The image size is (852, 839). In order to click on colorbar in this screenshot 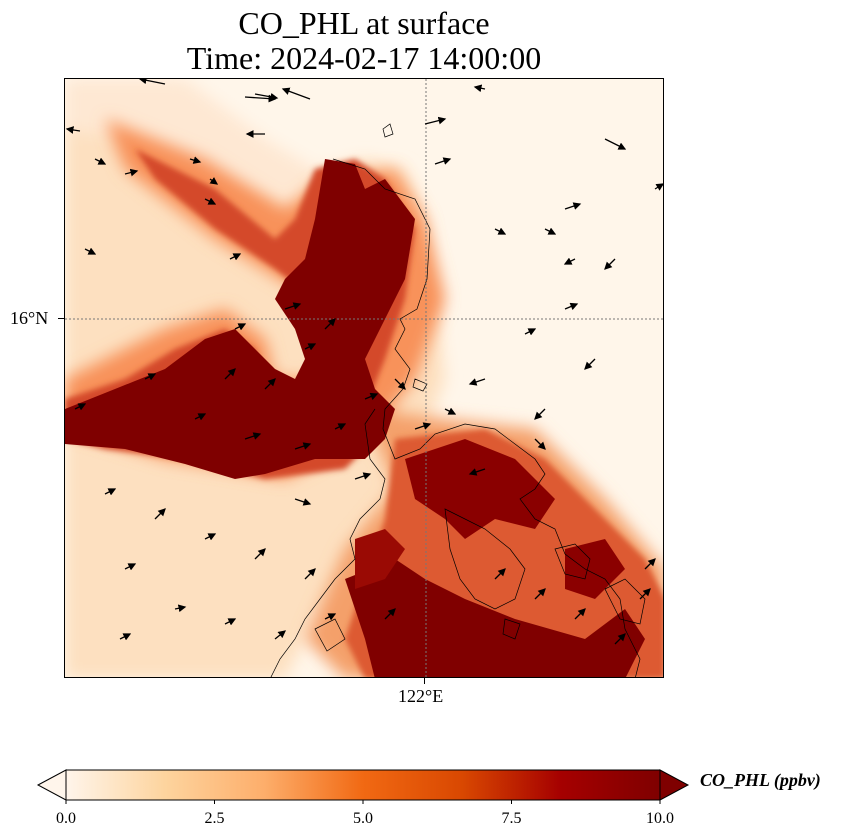, I will do `click(363, 786)`.